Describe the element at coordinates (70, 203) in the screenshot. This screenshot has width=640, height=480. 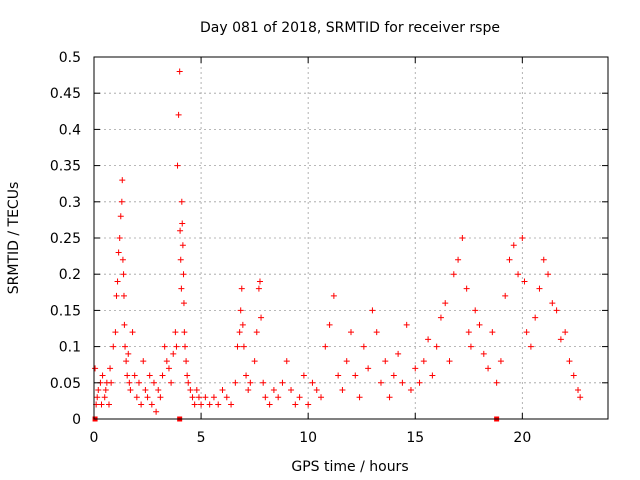
I see `y-tick-label: 0.3` at that location.